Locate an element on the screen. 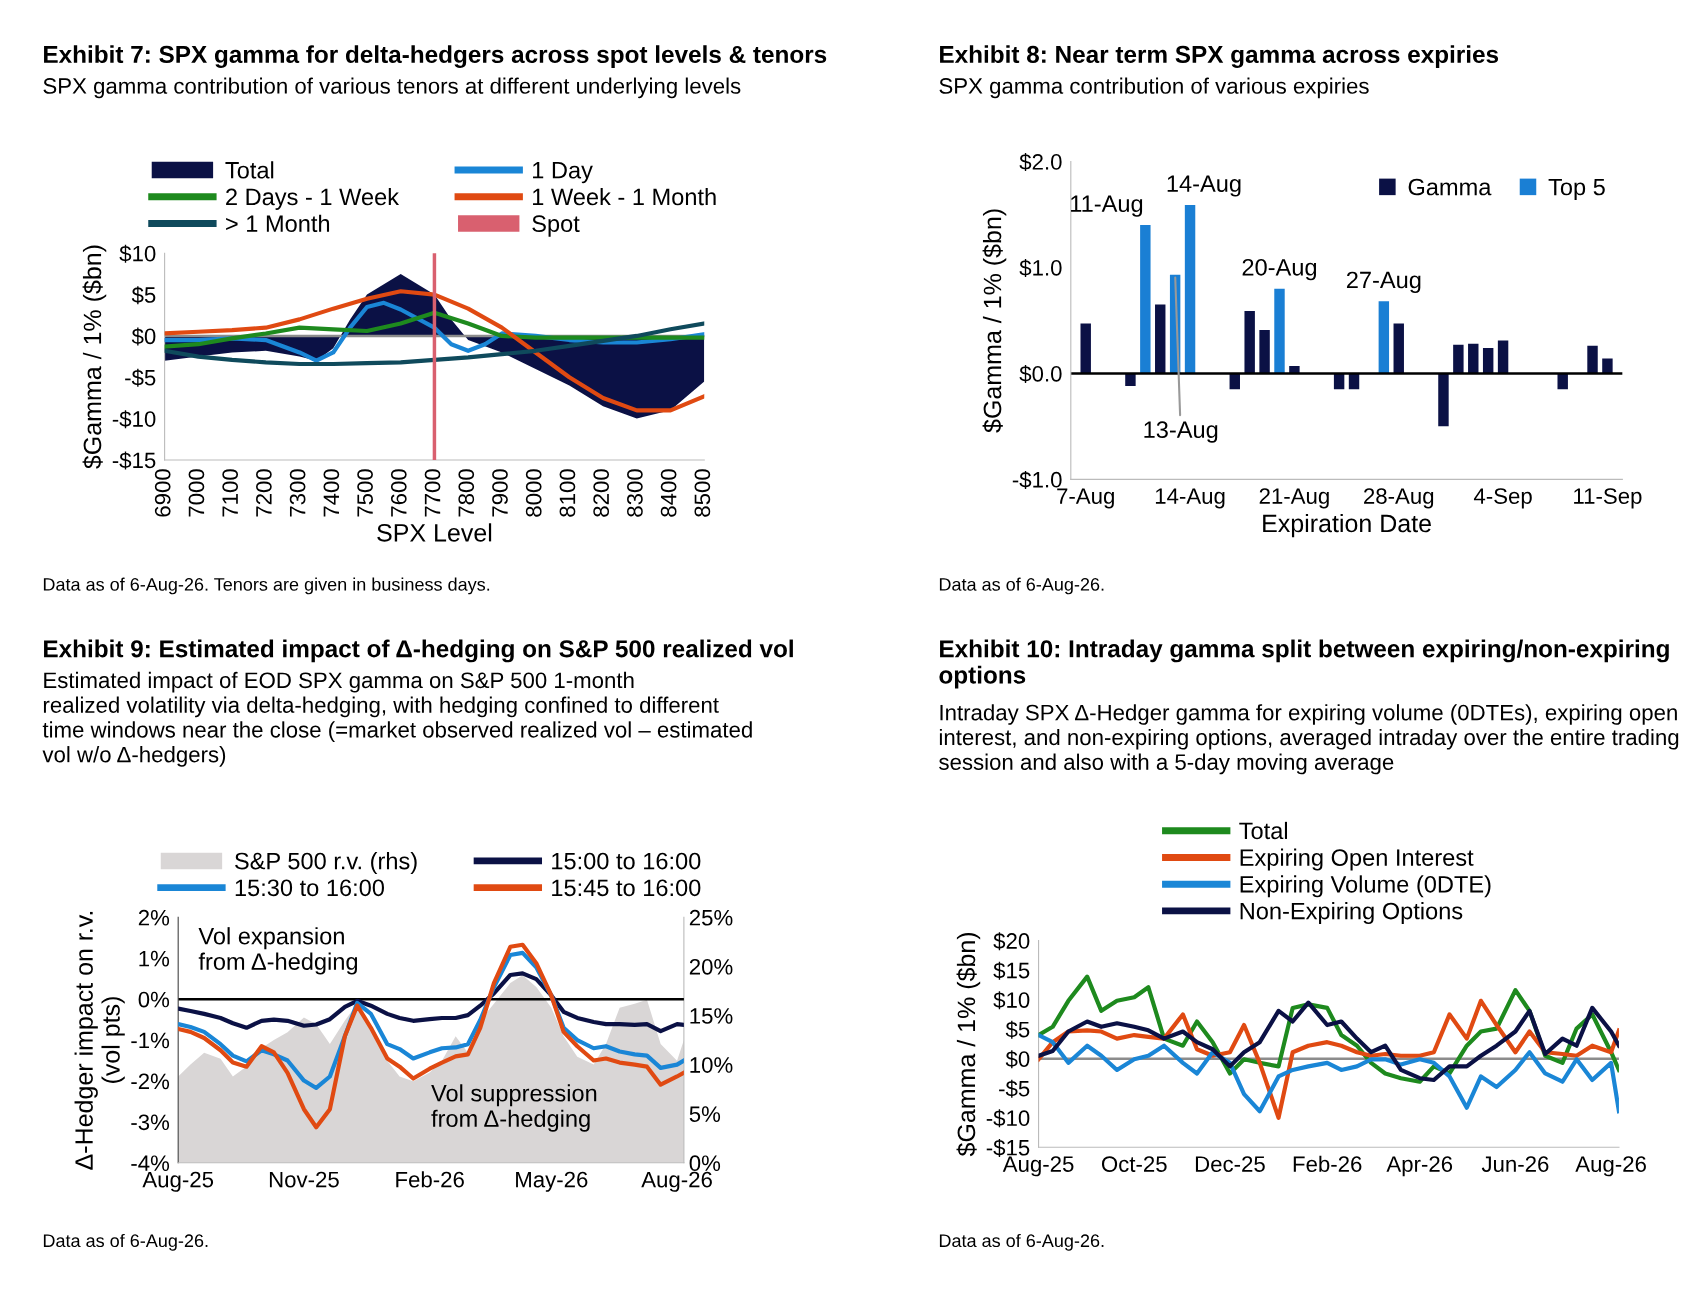 This screenshot has height=1292, width=1697. x-tick-label: 8100 is located at coordinates (567, 493).